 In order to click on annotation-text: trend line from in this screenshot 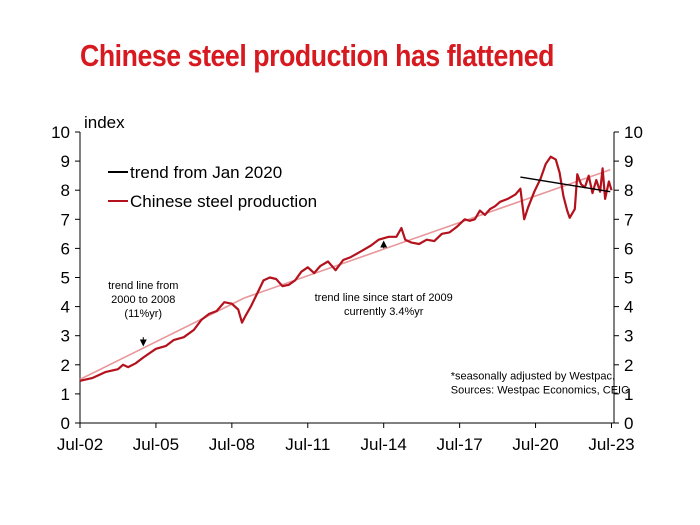, I will do `click(143, 286)`.